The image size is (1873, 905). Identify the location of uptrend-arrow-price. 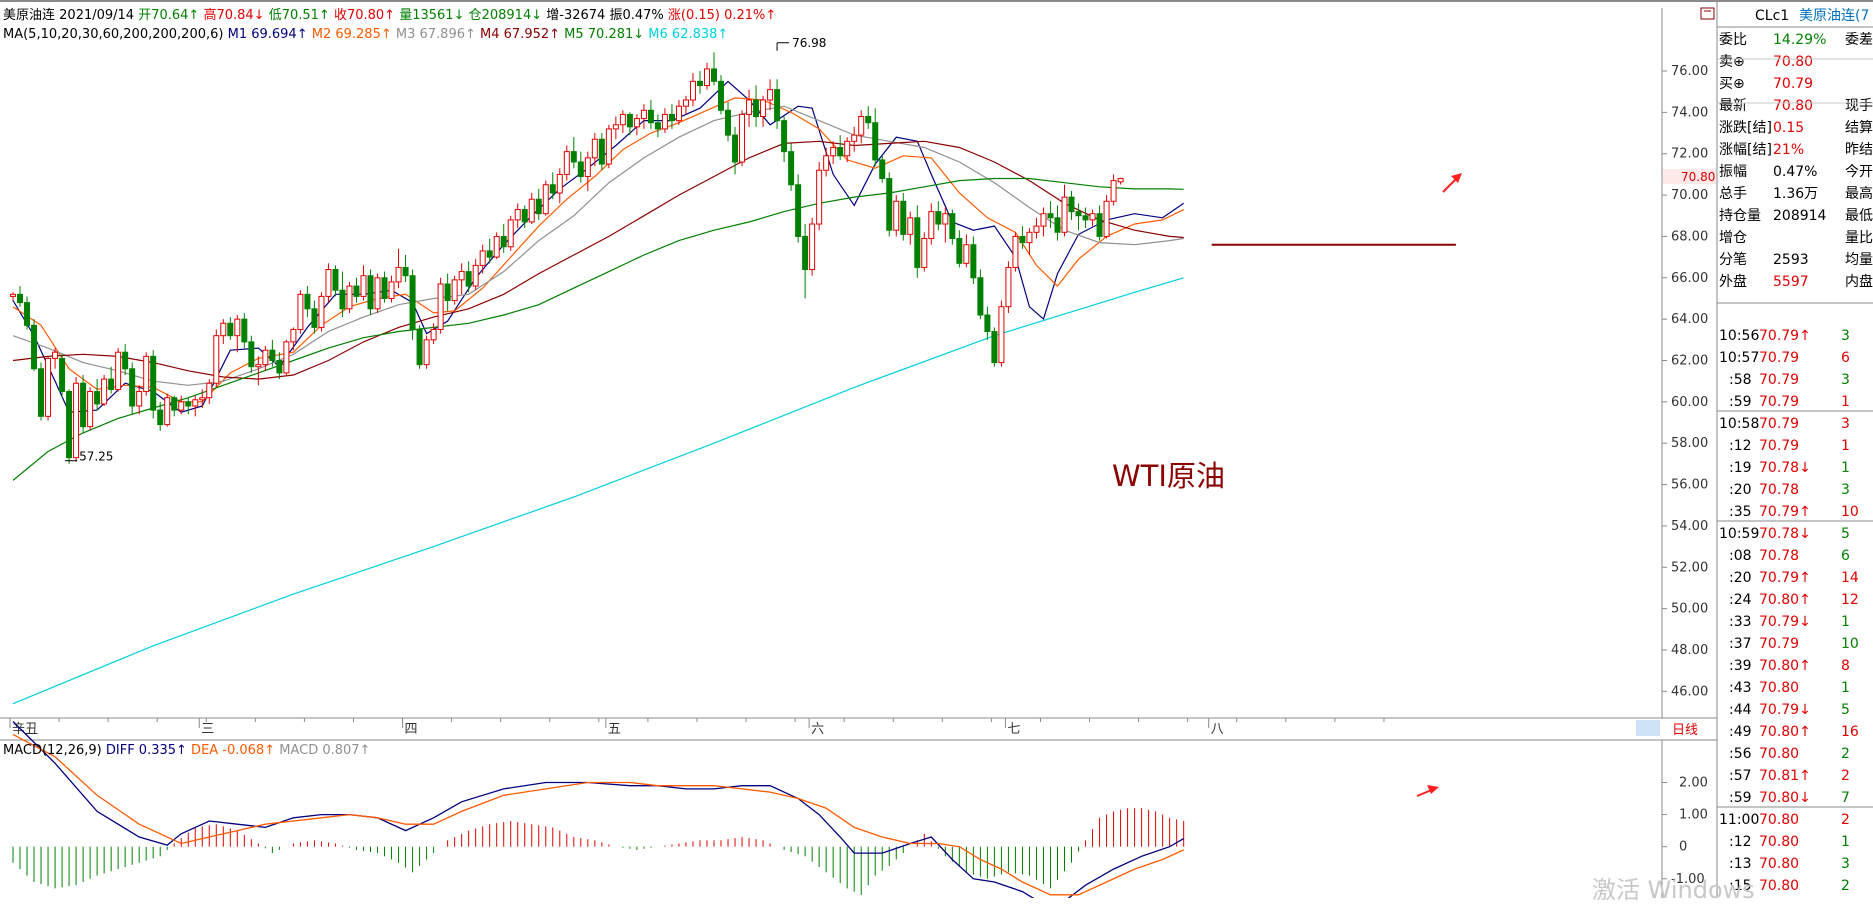
(1452, 183).